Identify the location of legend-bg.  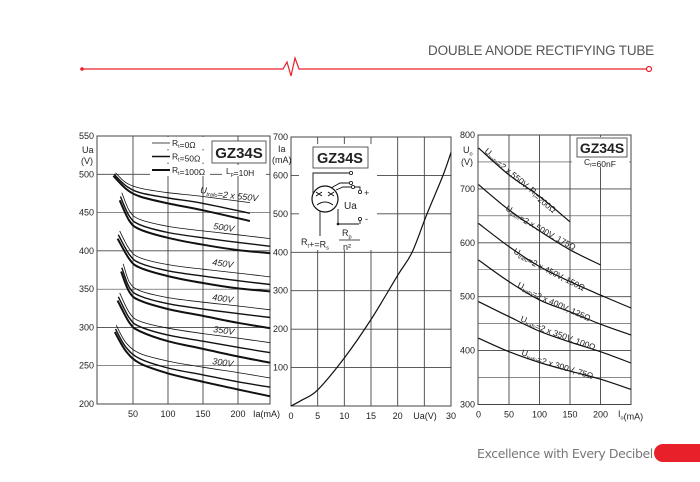
(180, 156).